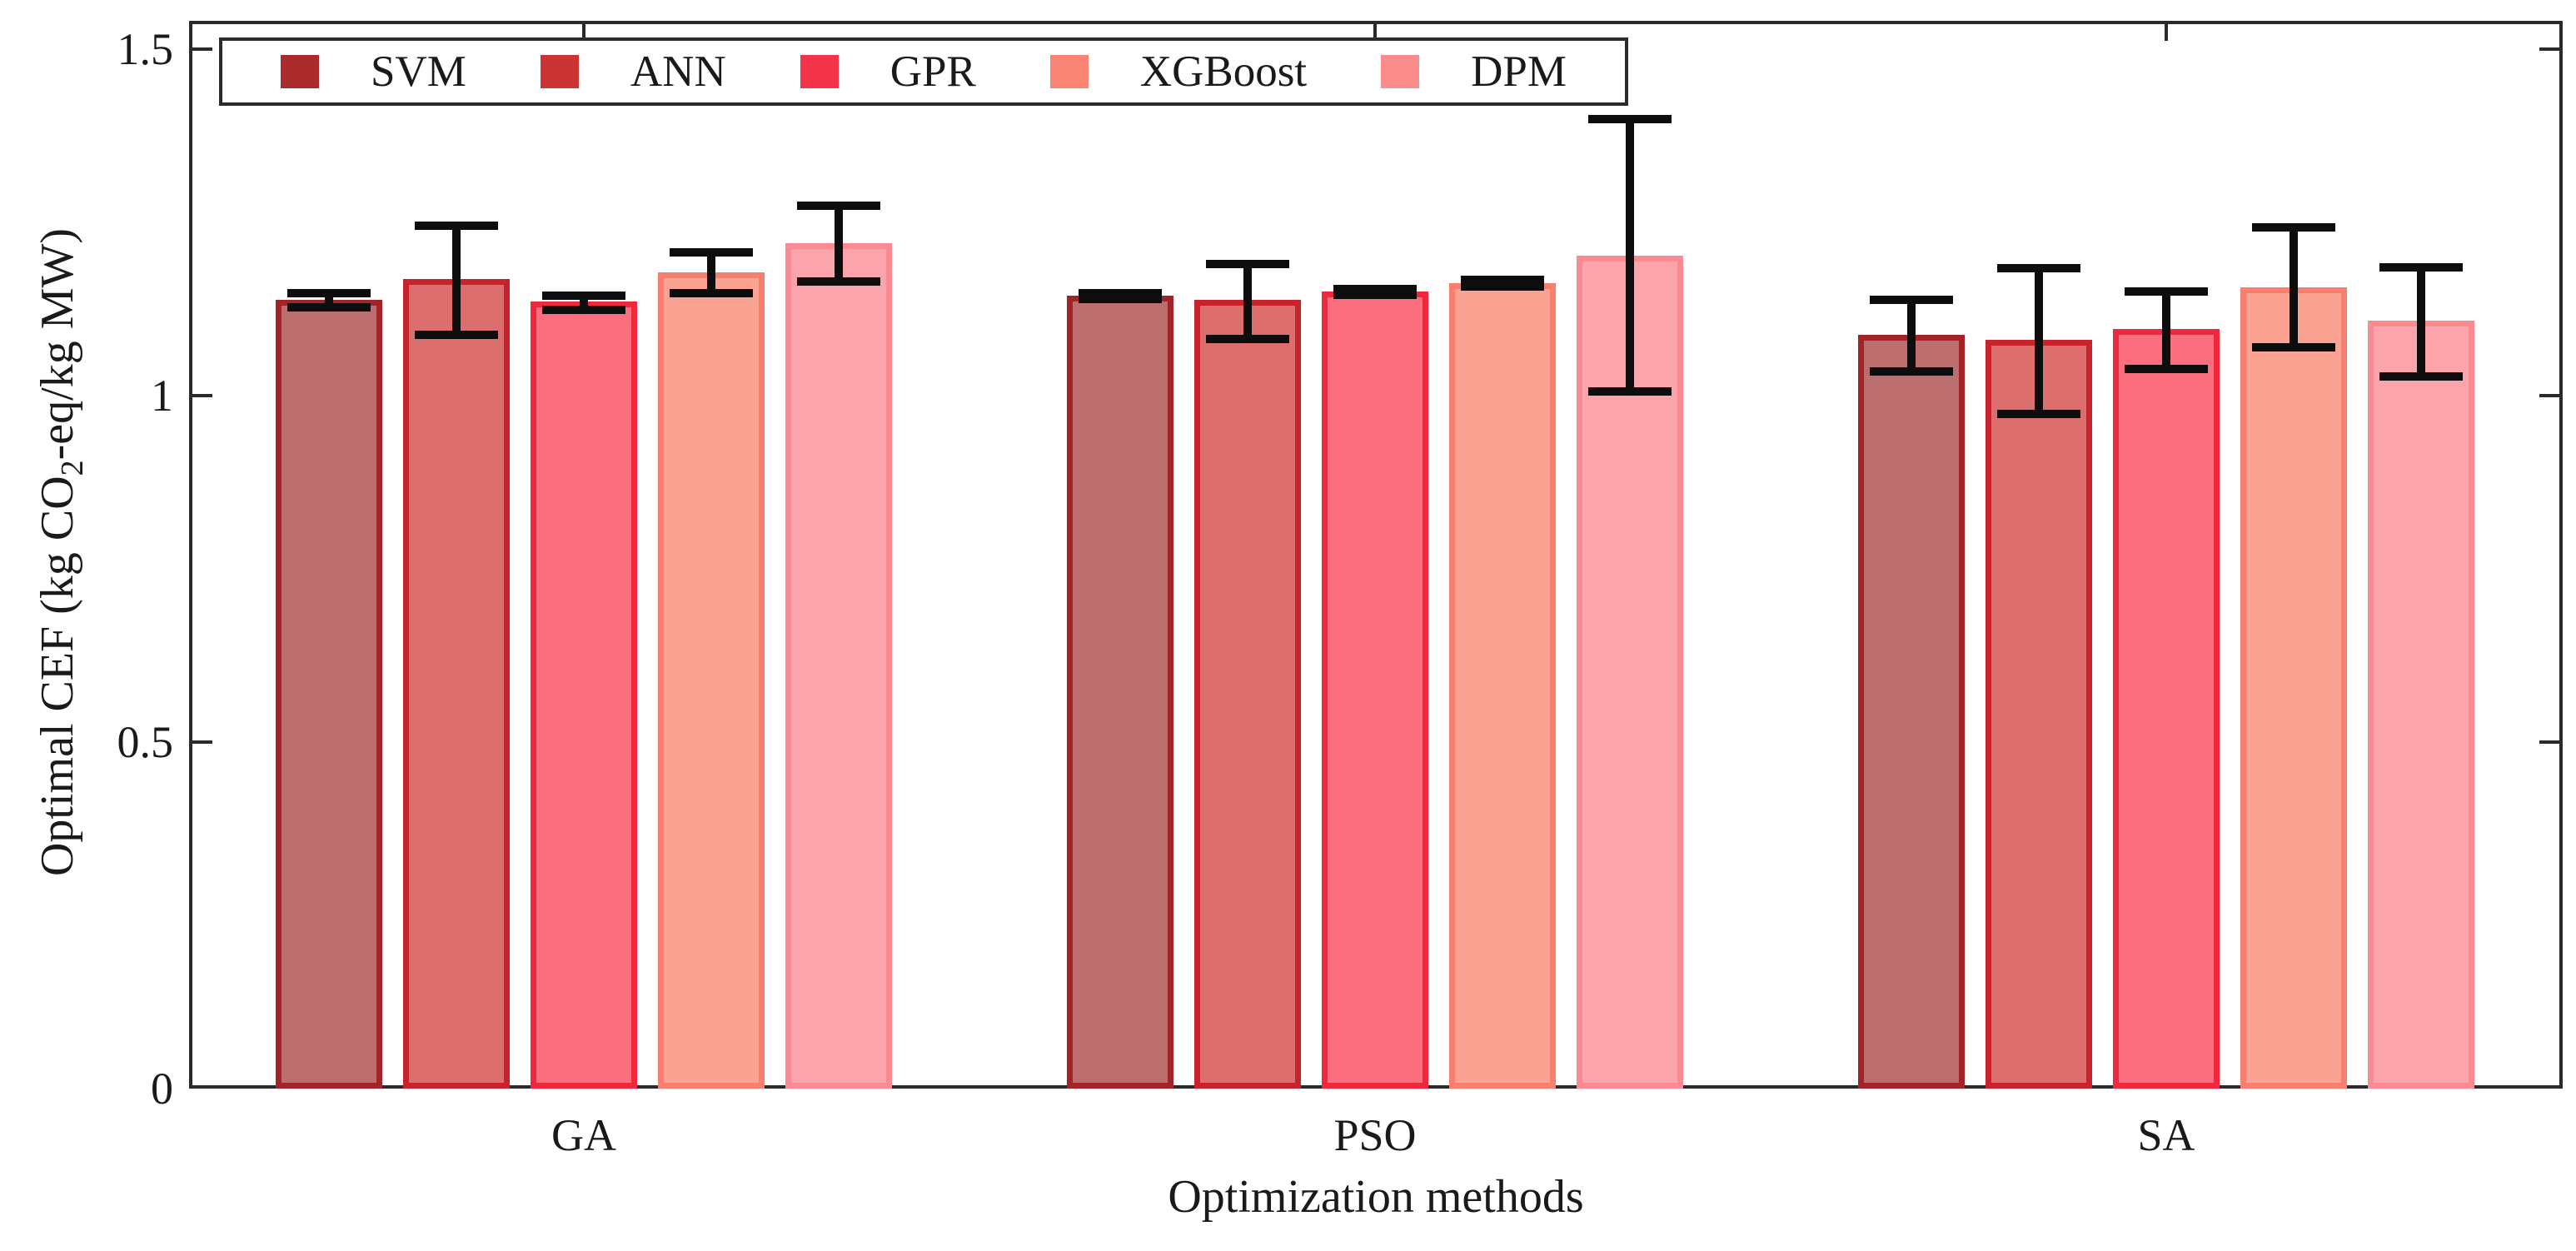  I want to click on errorbar-cap-bottom-ANN-PSO, so click(1247, 338).